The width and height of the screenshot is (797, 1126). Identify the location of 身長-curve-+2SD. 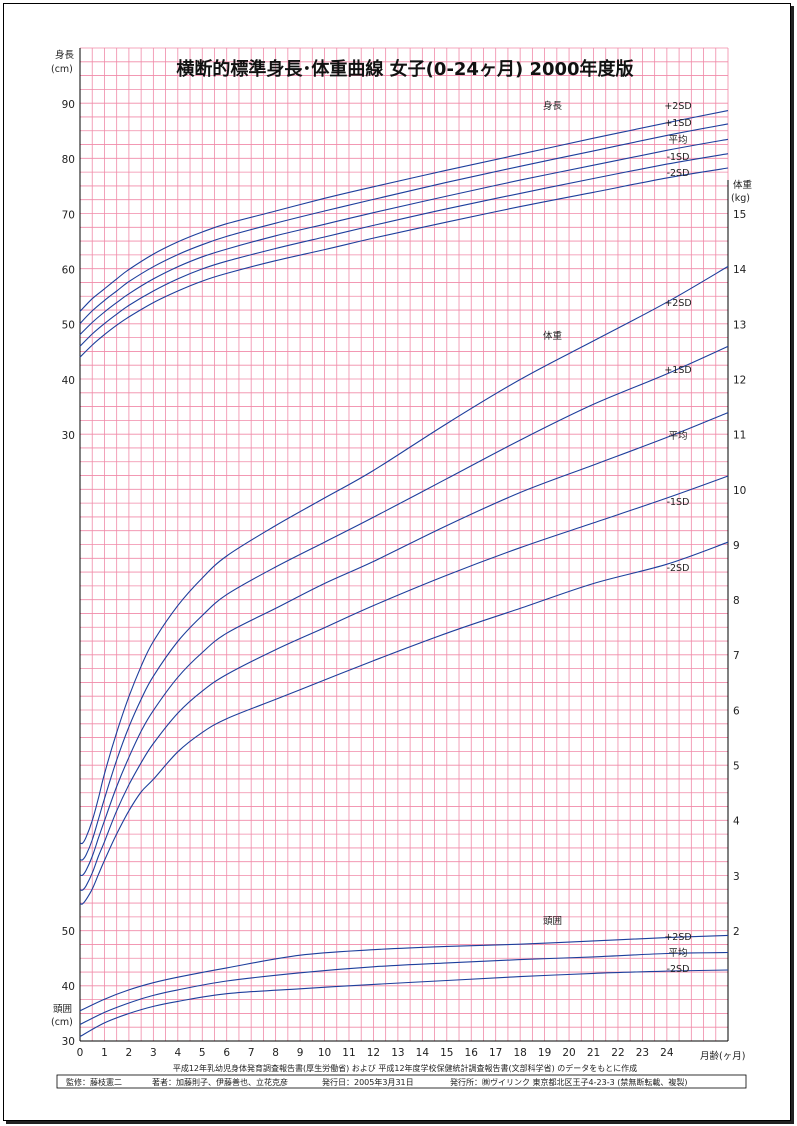
(404, 211).